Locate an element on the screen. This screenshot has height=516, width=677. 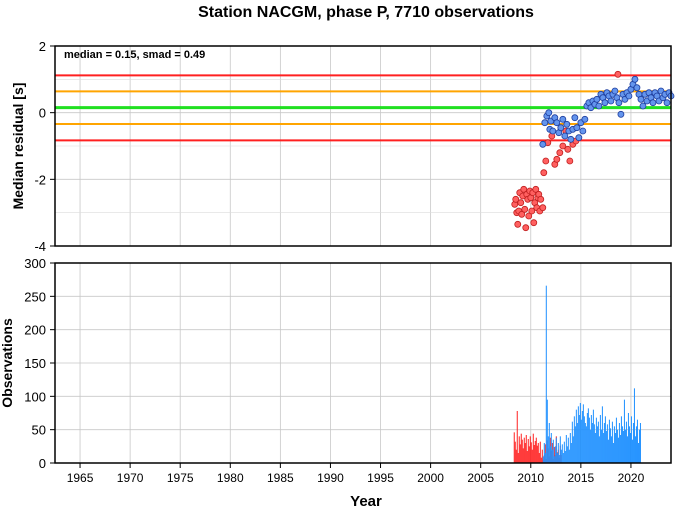
y-tick-label: 0 is located at coordinates (42, 463).